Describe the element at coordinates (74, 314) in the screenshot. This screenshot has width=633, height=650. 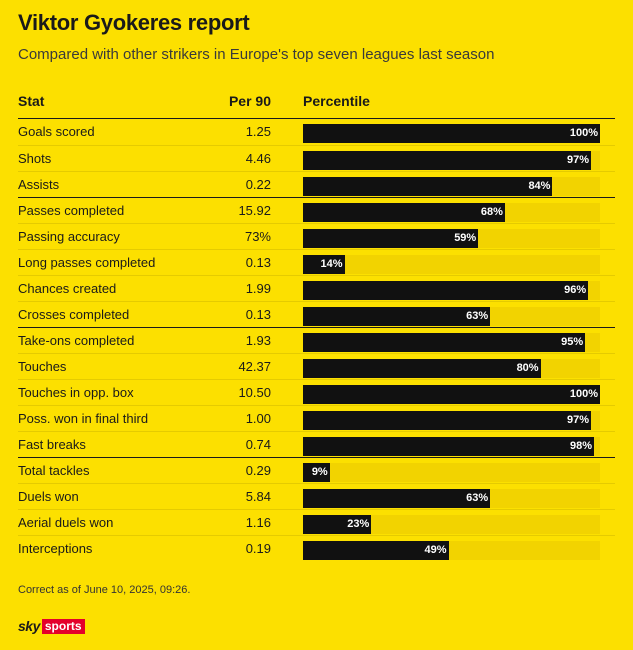
I see `stat-label: Crosses completed` at that location.